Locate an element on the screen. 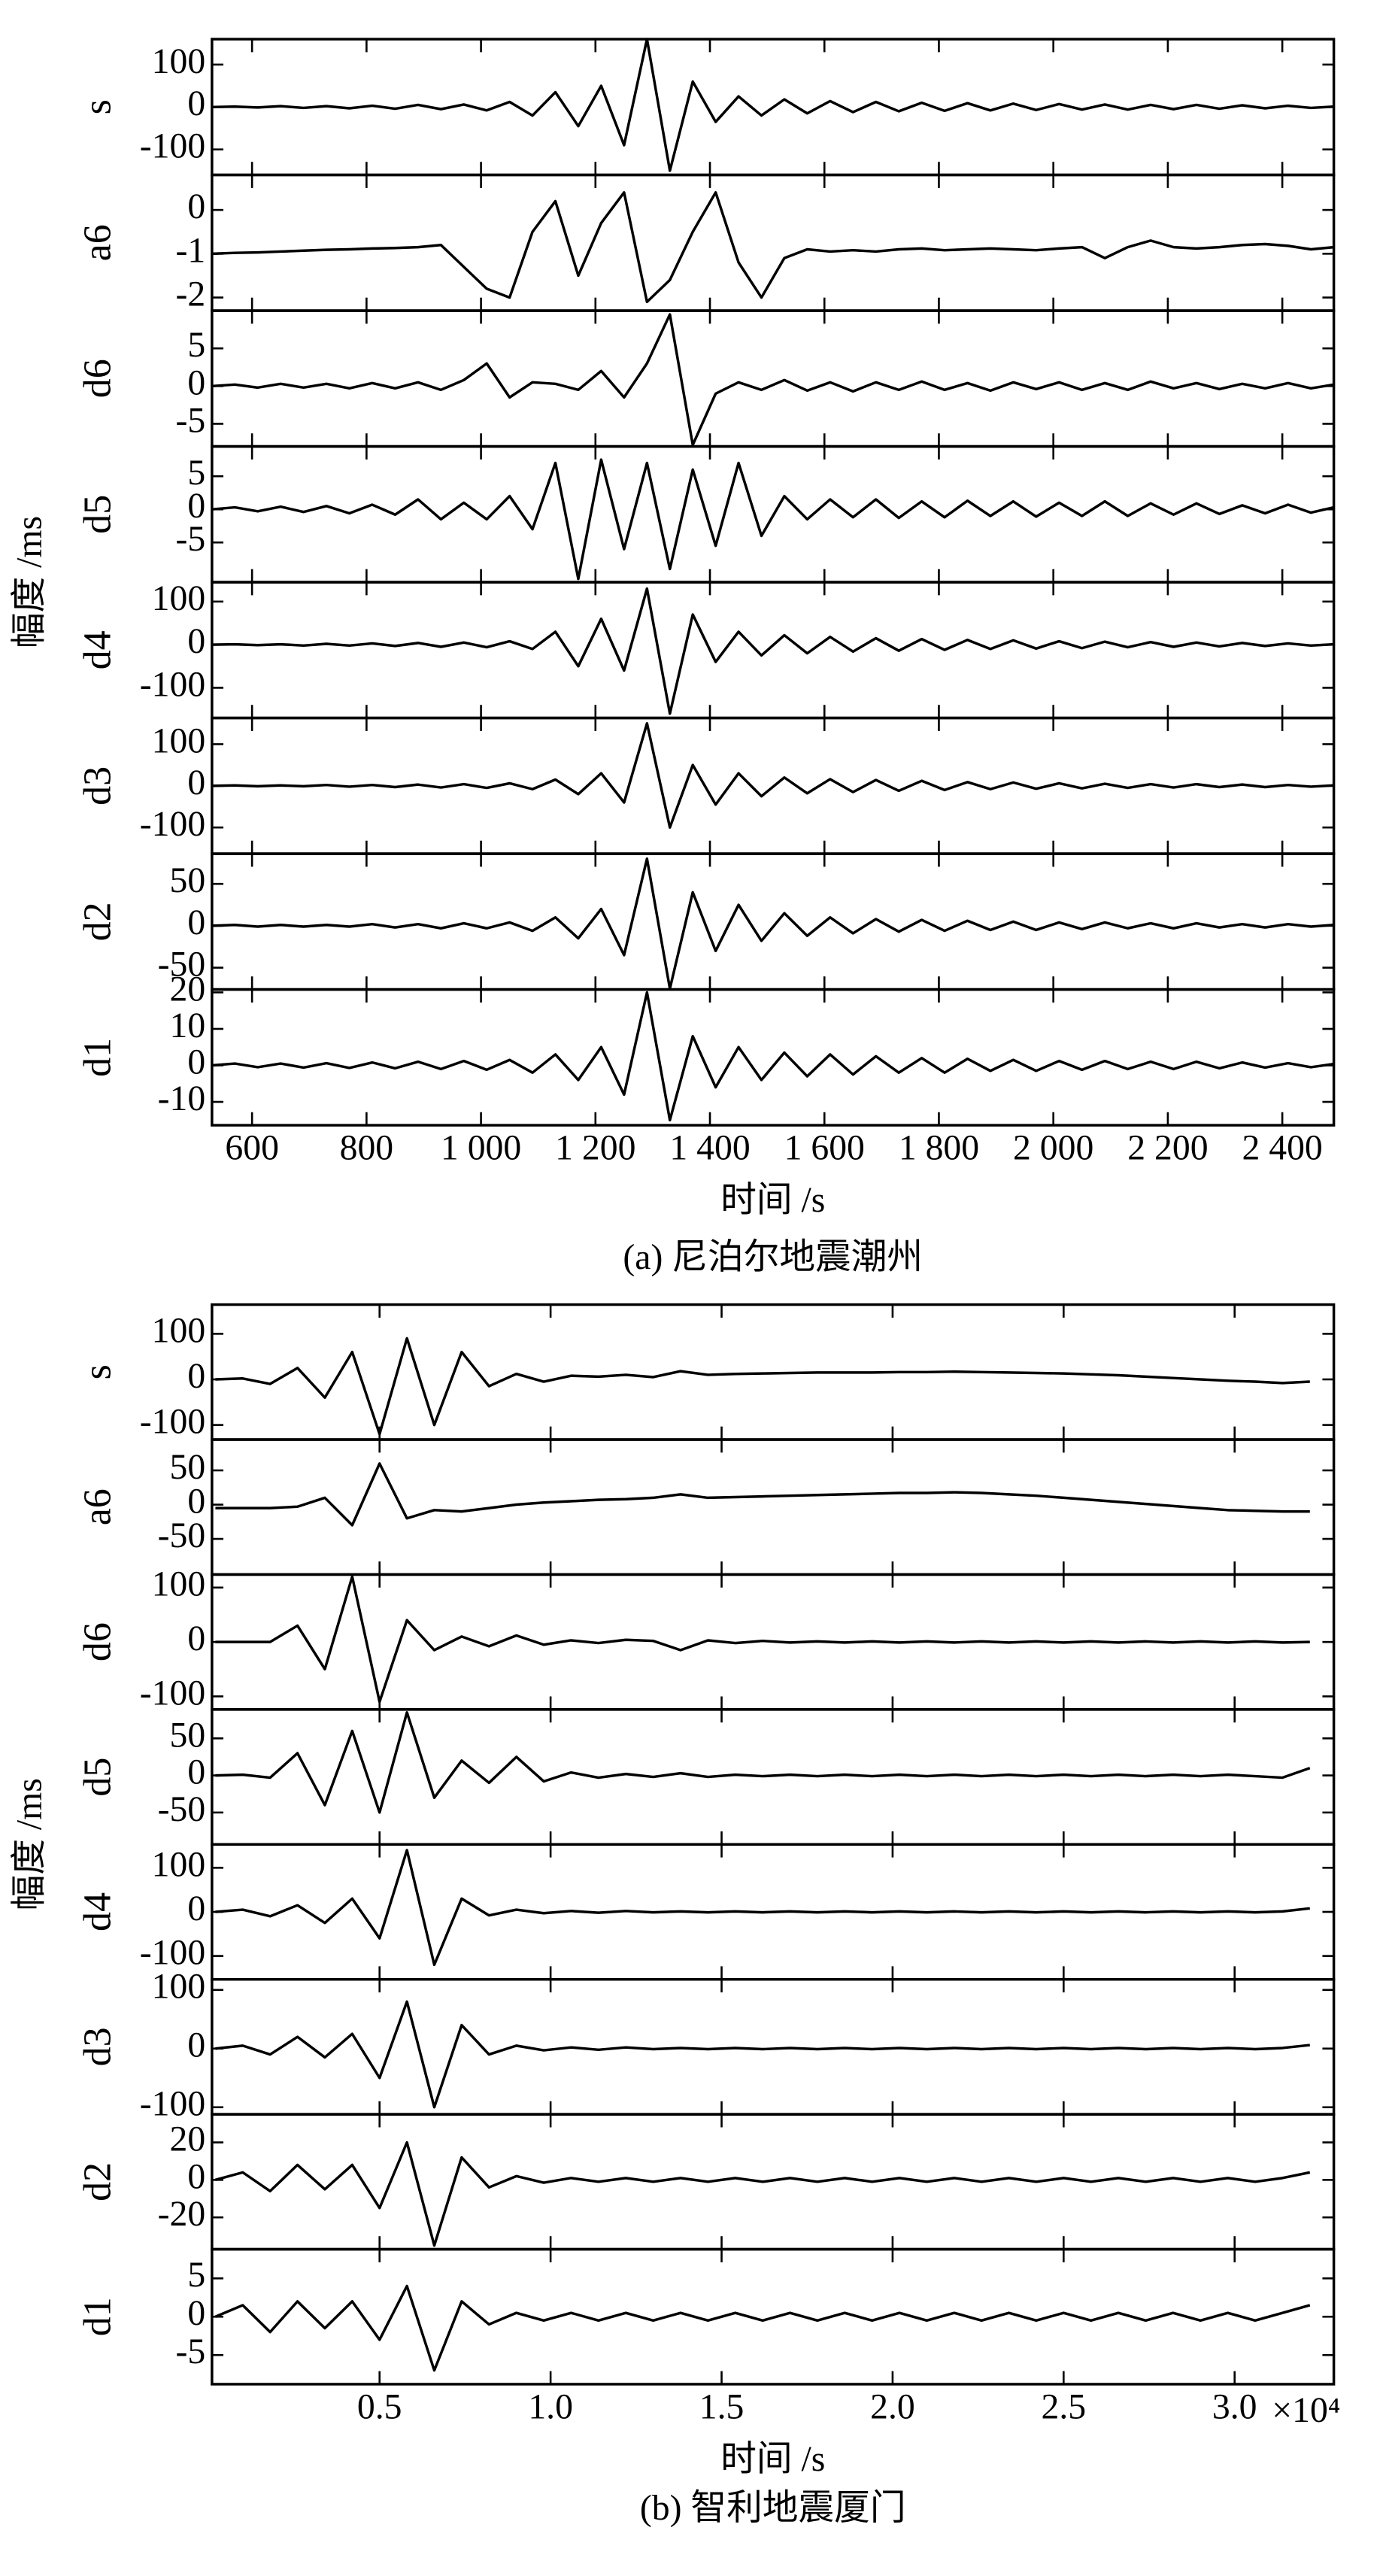  y-tick-label: -1 is located at coordinates (190, 250).